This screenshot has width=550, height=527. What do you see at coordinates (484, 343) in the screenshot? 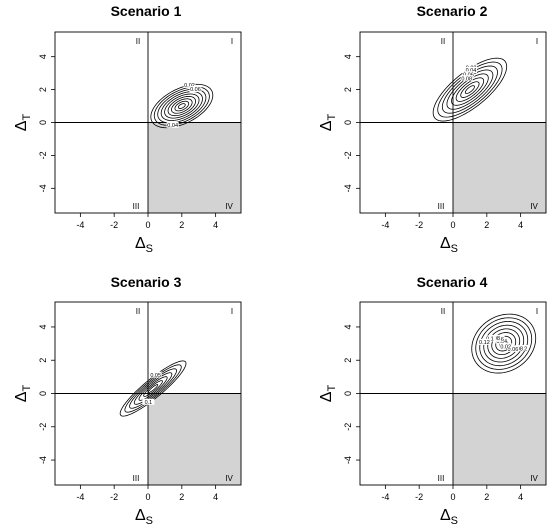
I see `contour-label: 0.12` at bounding box center [484, 343].